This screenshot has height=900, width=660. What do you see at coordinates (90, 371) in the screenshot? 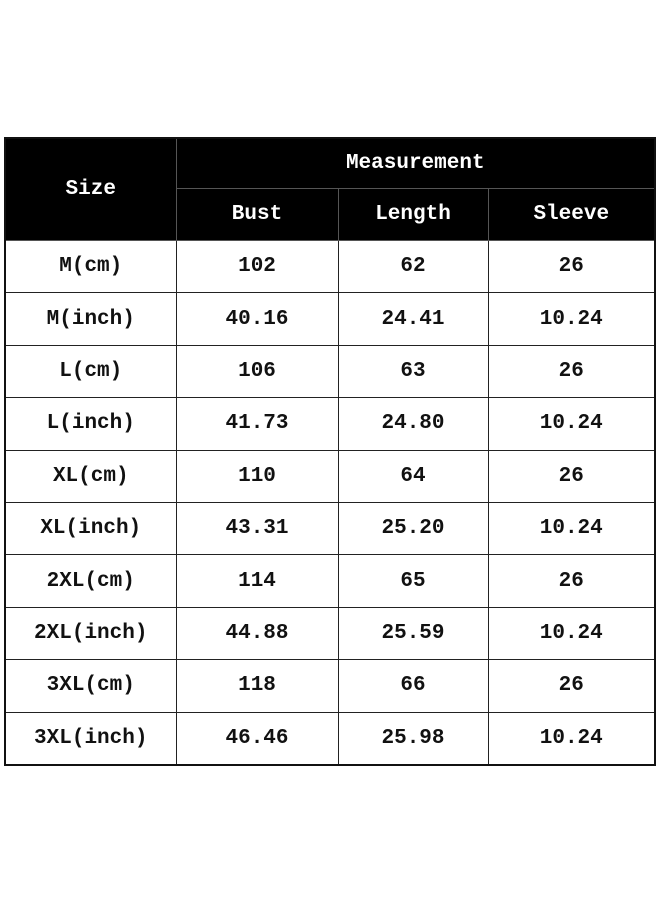
I see `size-cell: L(cm)` at bounding box center [90, 371].